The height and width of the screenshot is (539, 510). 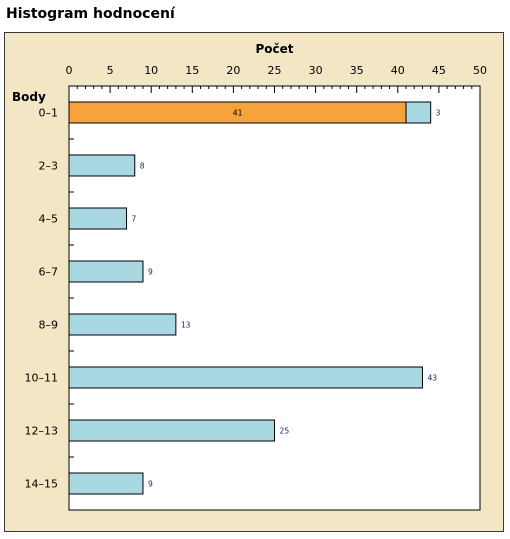 What do you see at coordinates (42, 484) in the screenshot?
I see `category-label: 14–15` at bounding box center [42, 484].